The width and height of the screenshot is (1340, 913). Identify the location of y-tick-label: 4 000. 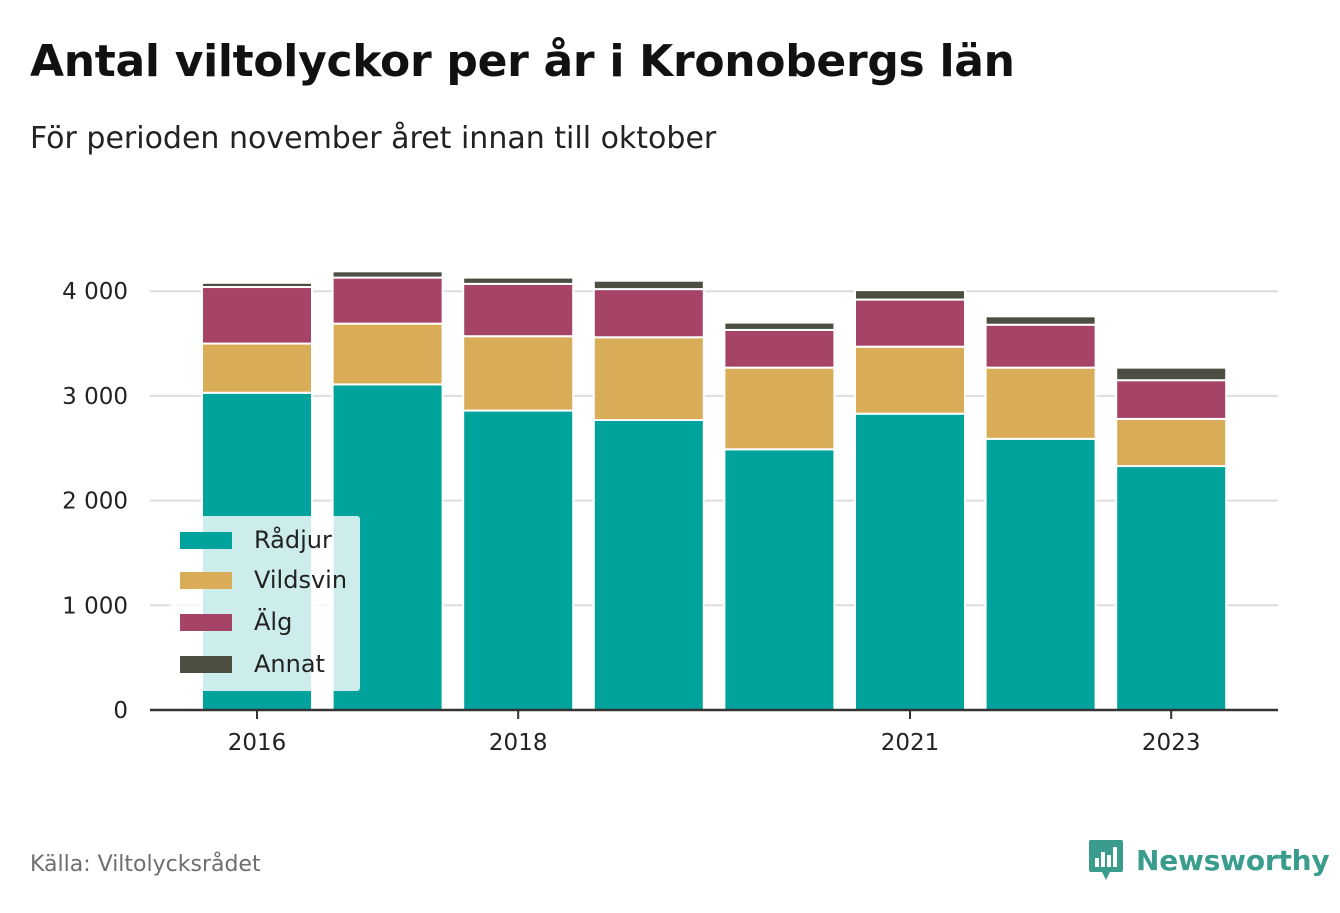
(95, 292).